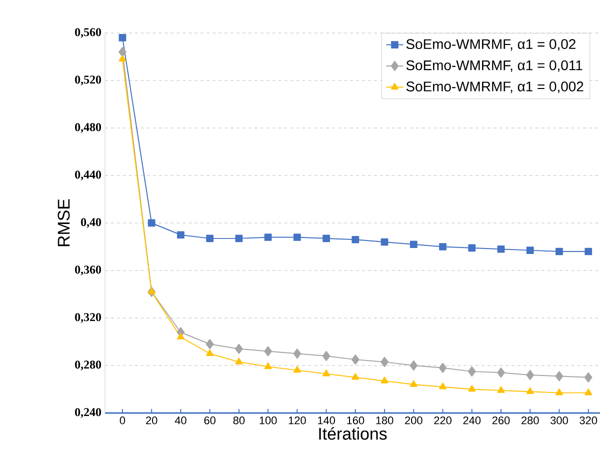 Image resolution: width=602 pixels, height=472 pixels. Describe the element at coordinates (589, 420) in the screenshot. I see `x-tick-label: 320` at that location.